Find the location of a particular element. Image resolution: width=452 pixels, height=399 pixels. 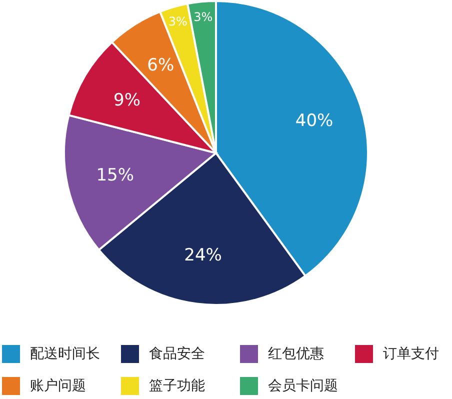

legend-label: 订单支付 is located at coordinates (411, 354).